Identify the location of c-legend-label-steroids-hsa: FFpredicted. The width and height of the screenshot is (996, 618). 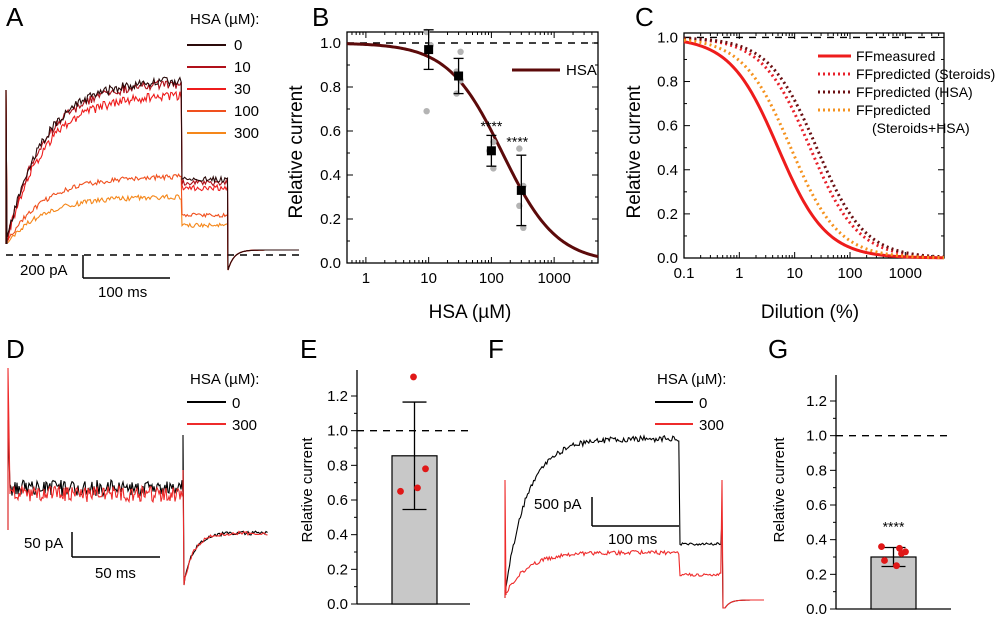
(893, 110).